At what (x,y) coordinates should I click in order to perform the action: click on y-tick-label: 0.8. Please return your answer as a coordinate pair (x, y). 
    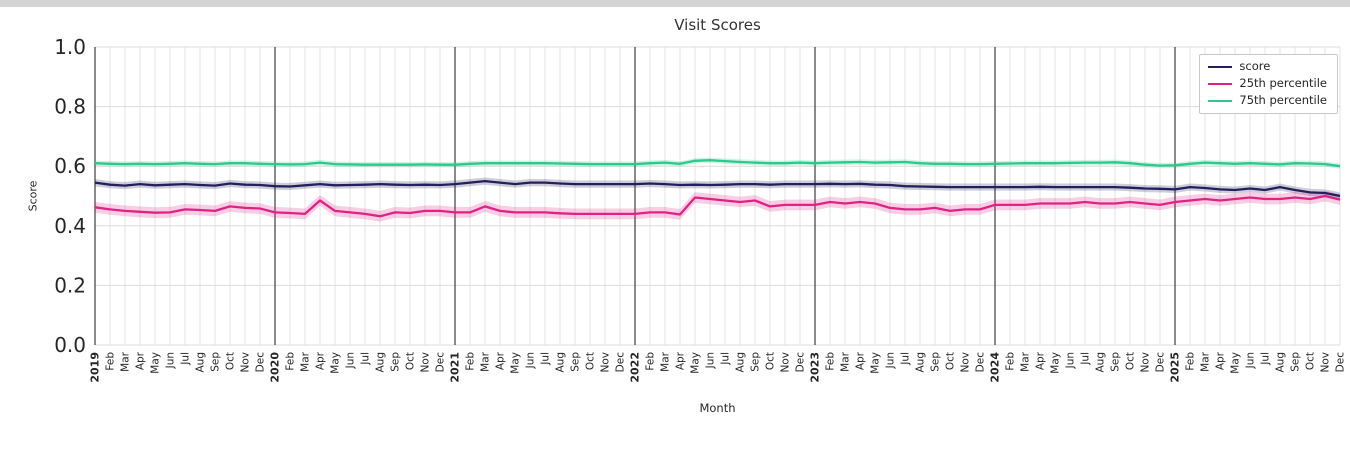
    Looking at the image, I should click on (70, 107).